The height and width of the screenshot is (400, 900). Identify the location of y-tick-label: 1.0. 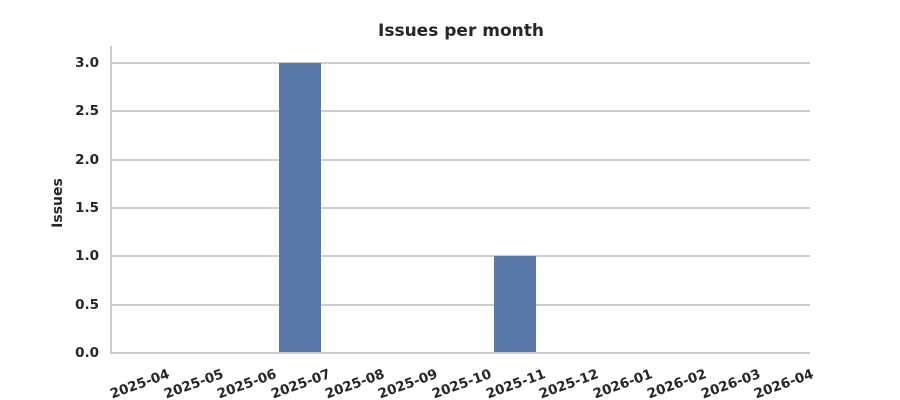
(87, 256).